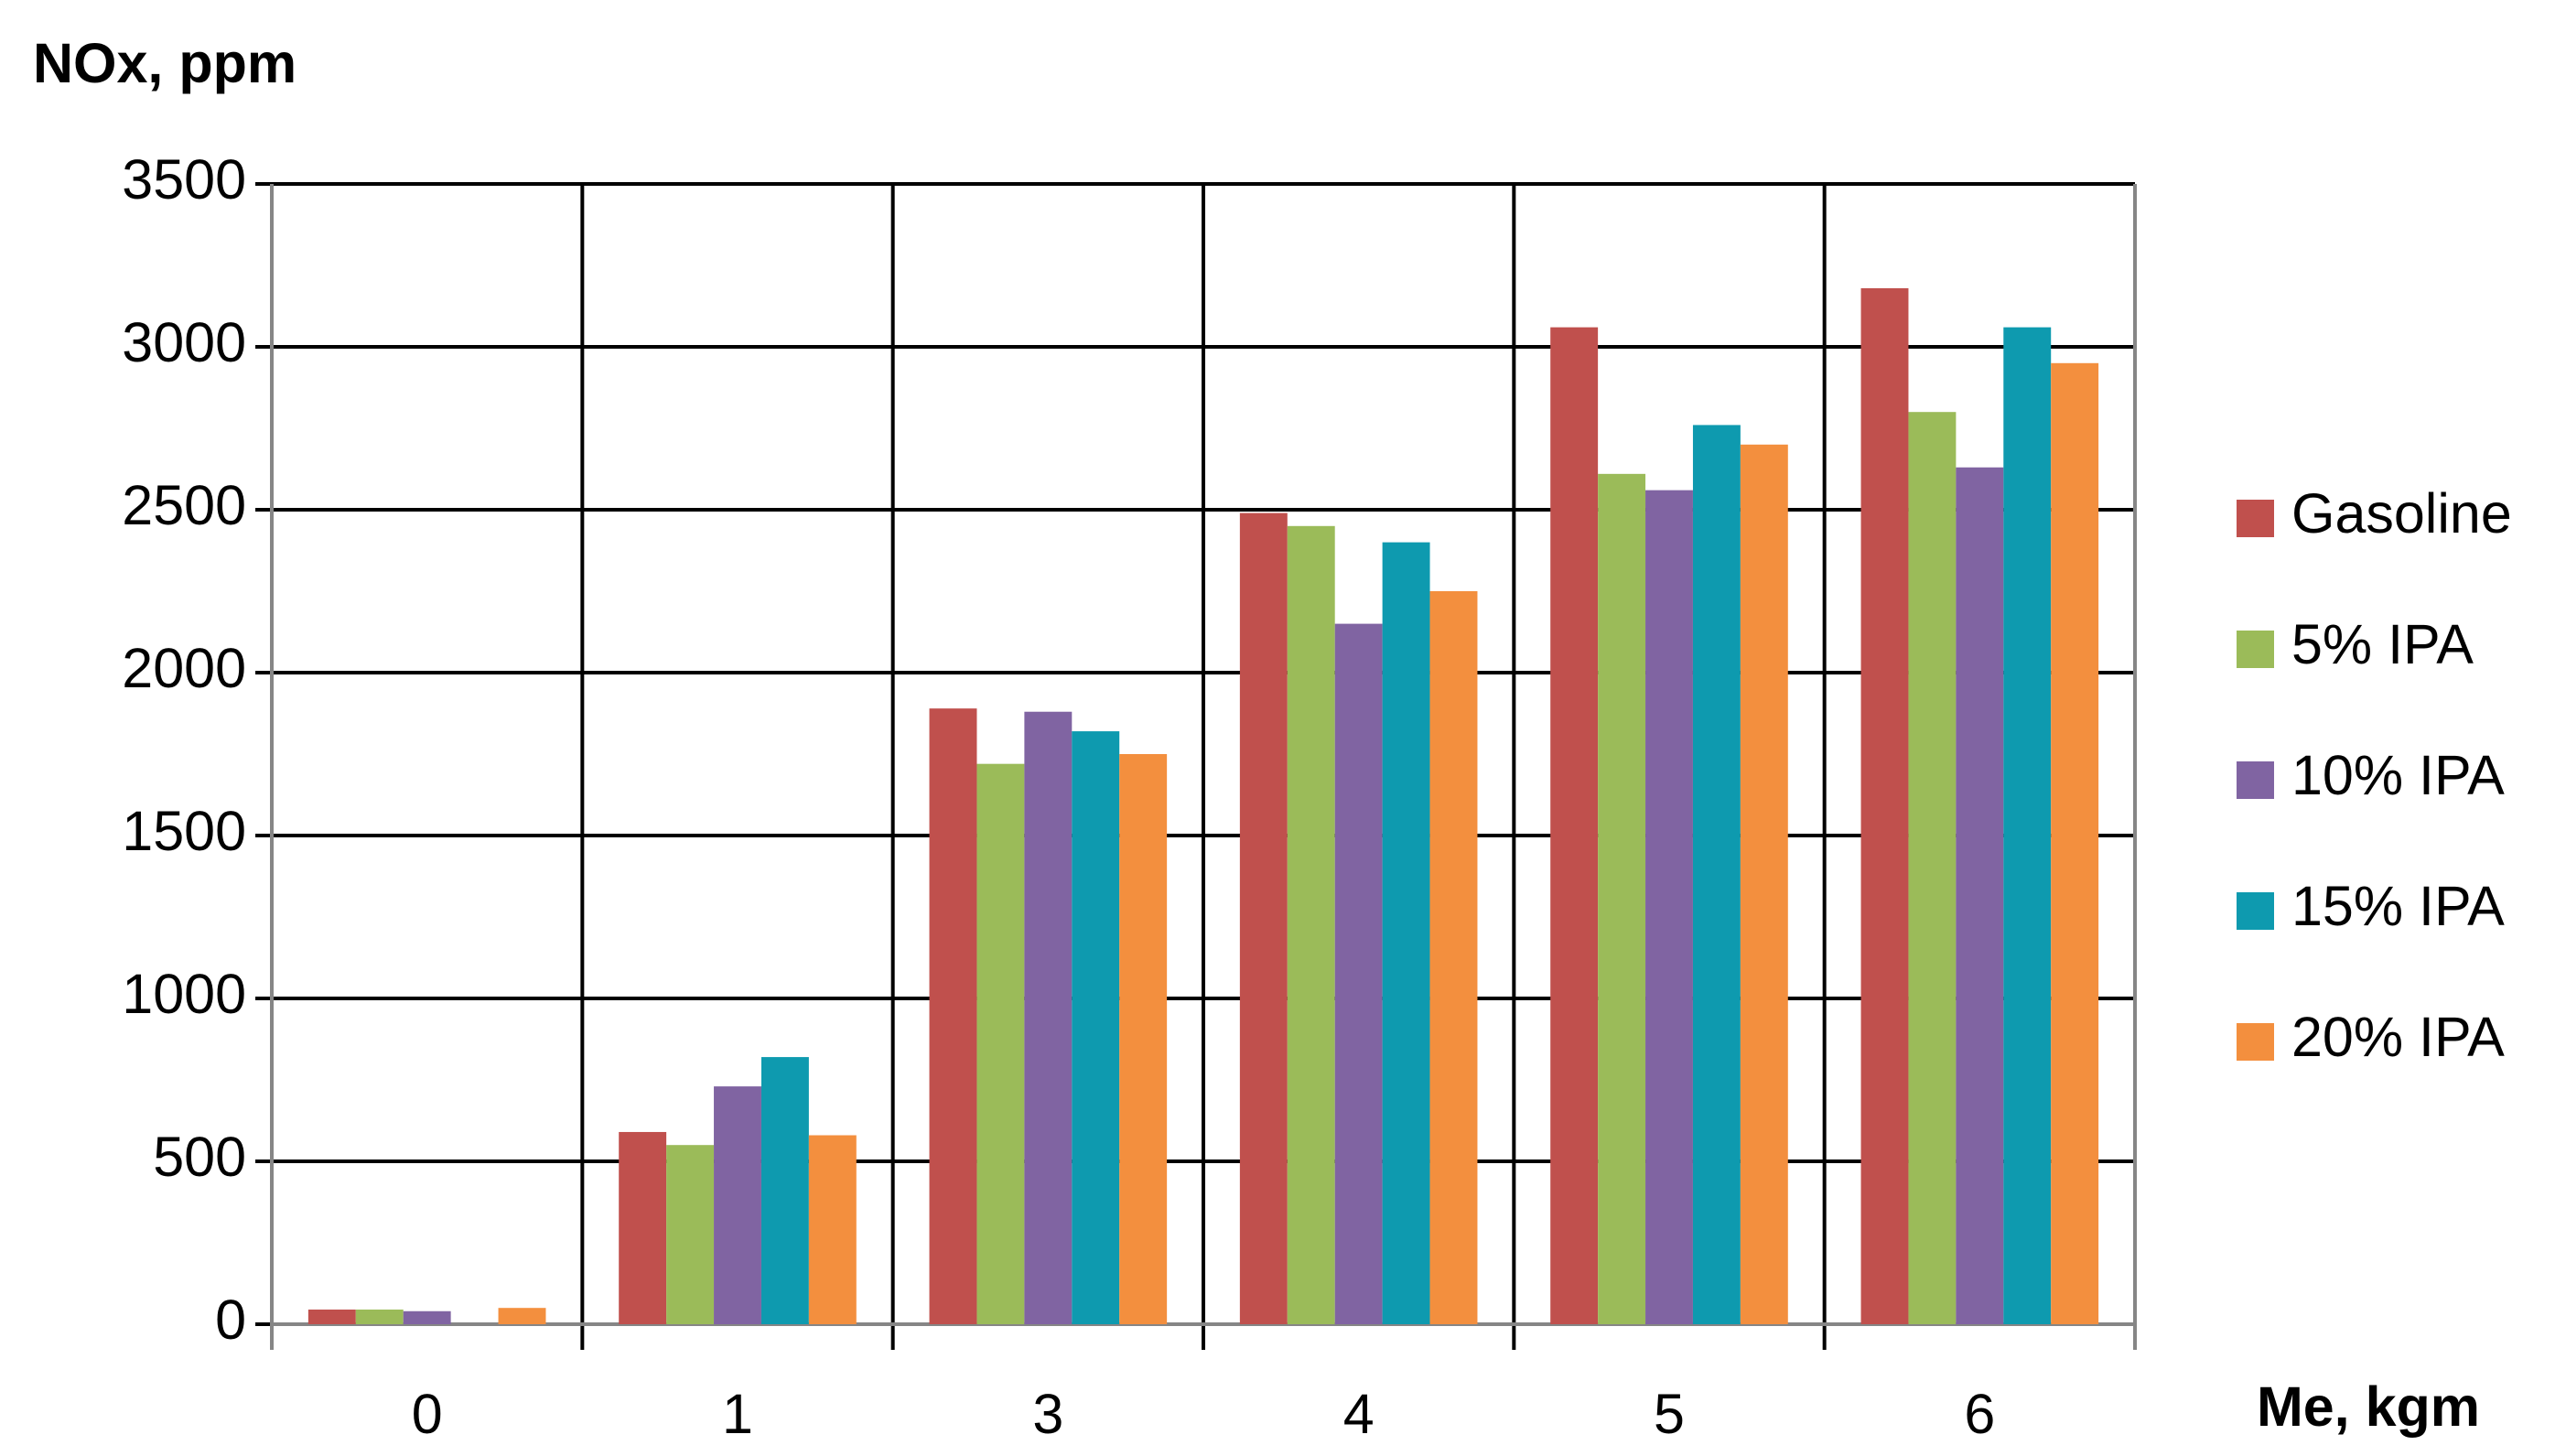 This screenshot has height=1456, width=2566. Describe the element at coordinates (184, 831) in the screenshot. I see `y-tick-label: 1500` at that location.